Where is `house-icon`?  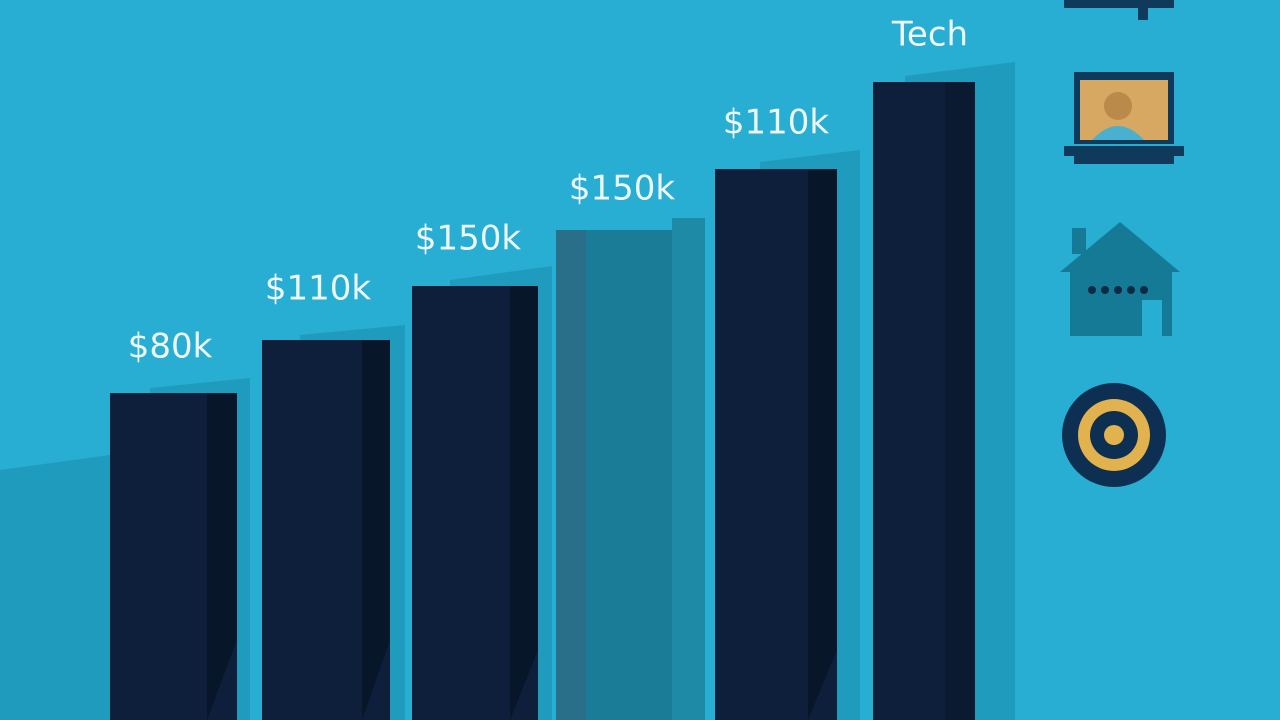
house-icon is located at coordinates (1120, 279).